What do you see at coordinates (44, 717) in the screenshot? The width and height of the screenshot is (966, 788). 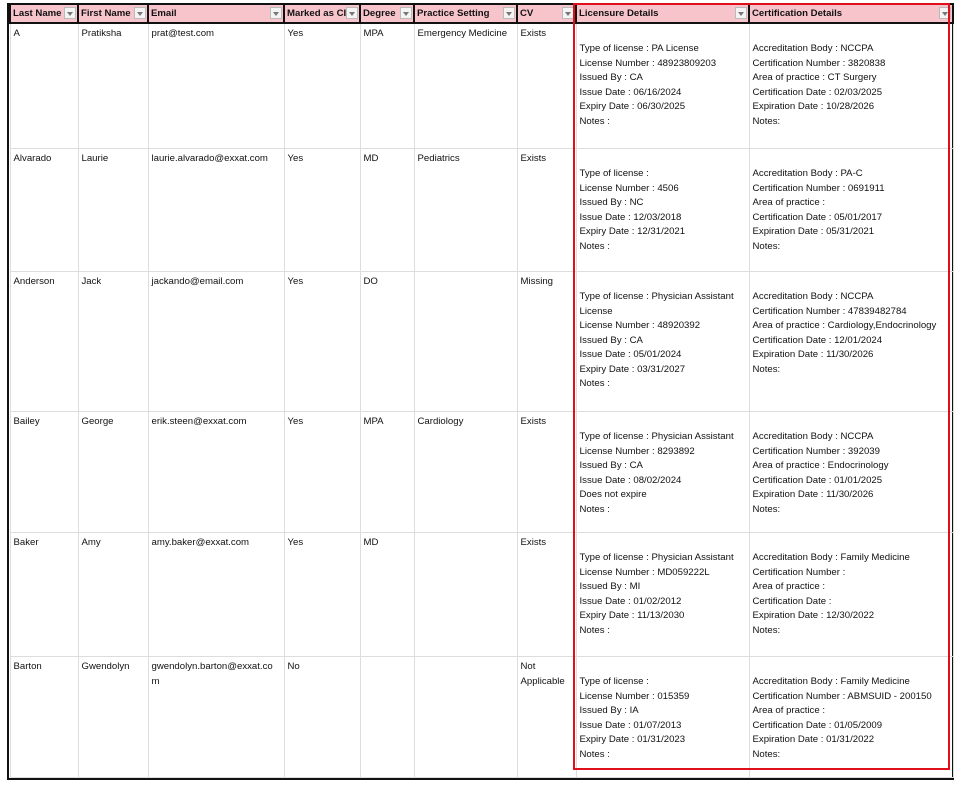 I see `cell-last-name: Barton` at bounding box center [44, 717].